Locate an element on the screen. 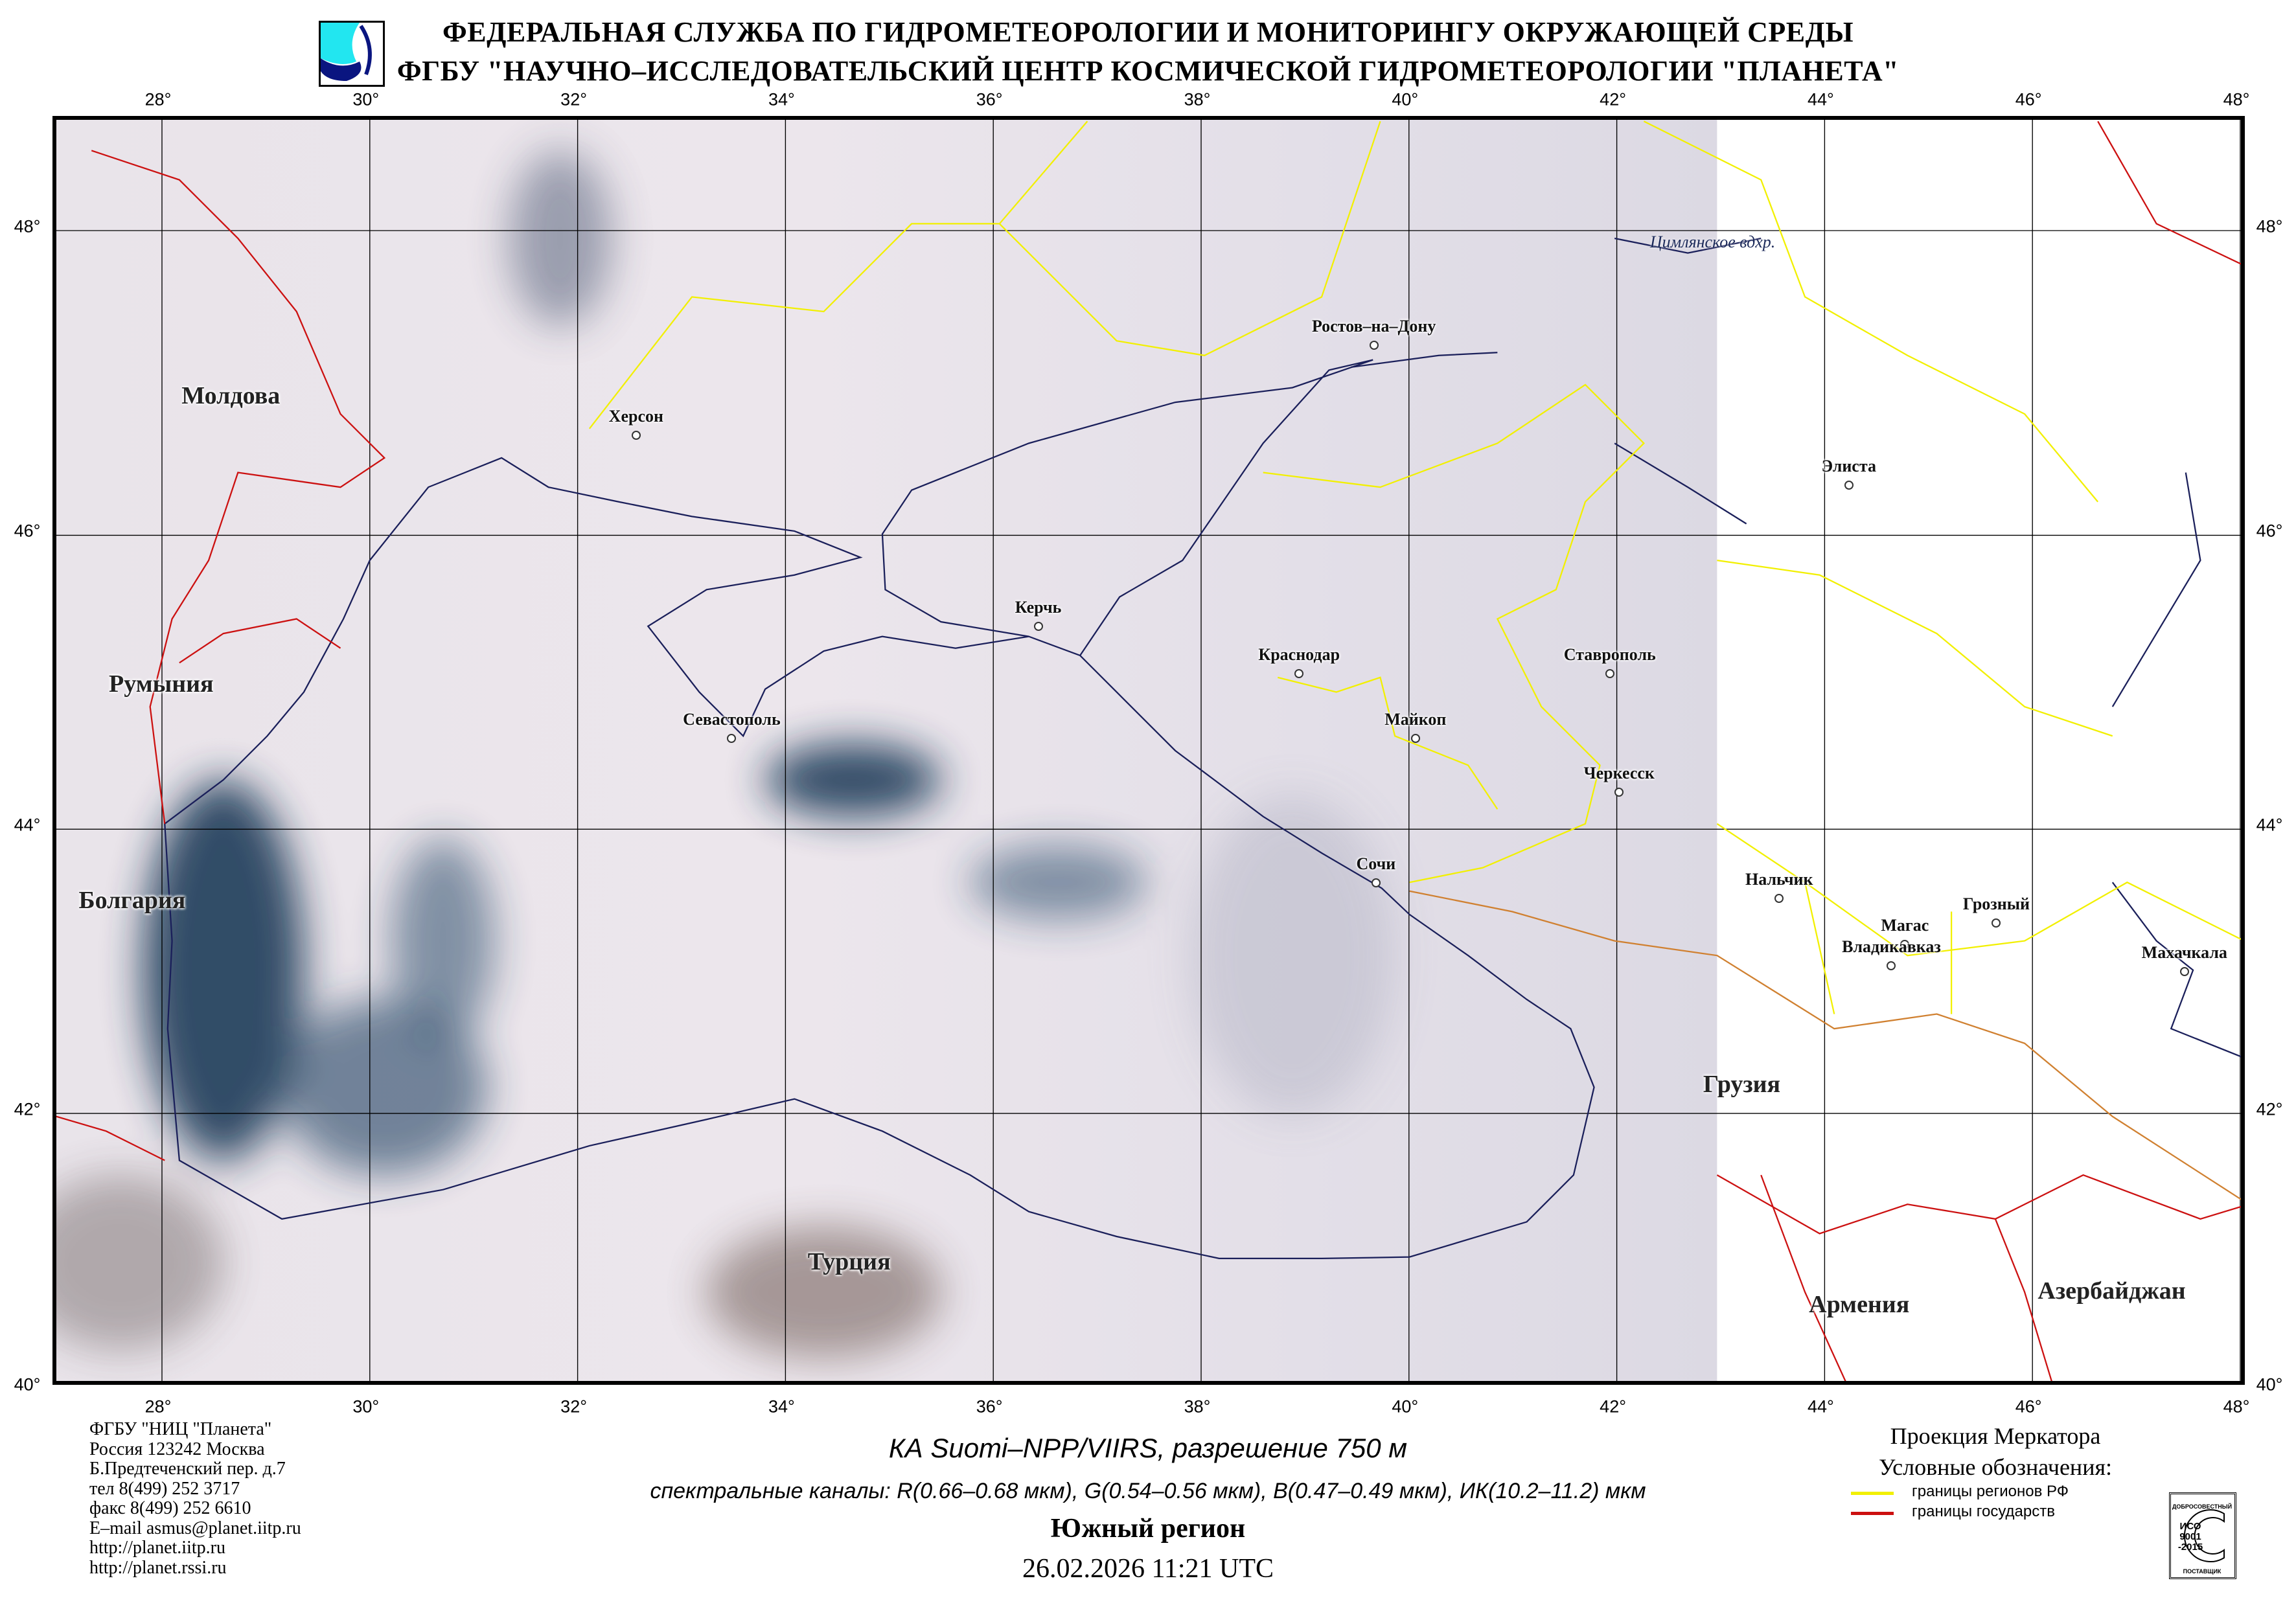  lon-tick-top: 34° is located at coordinates (781, 99).